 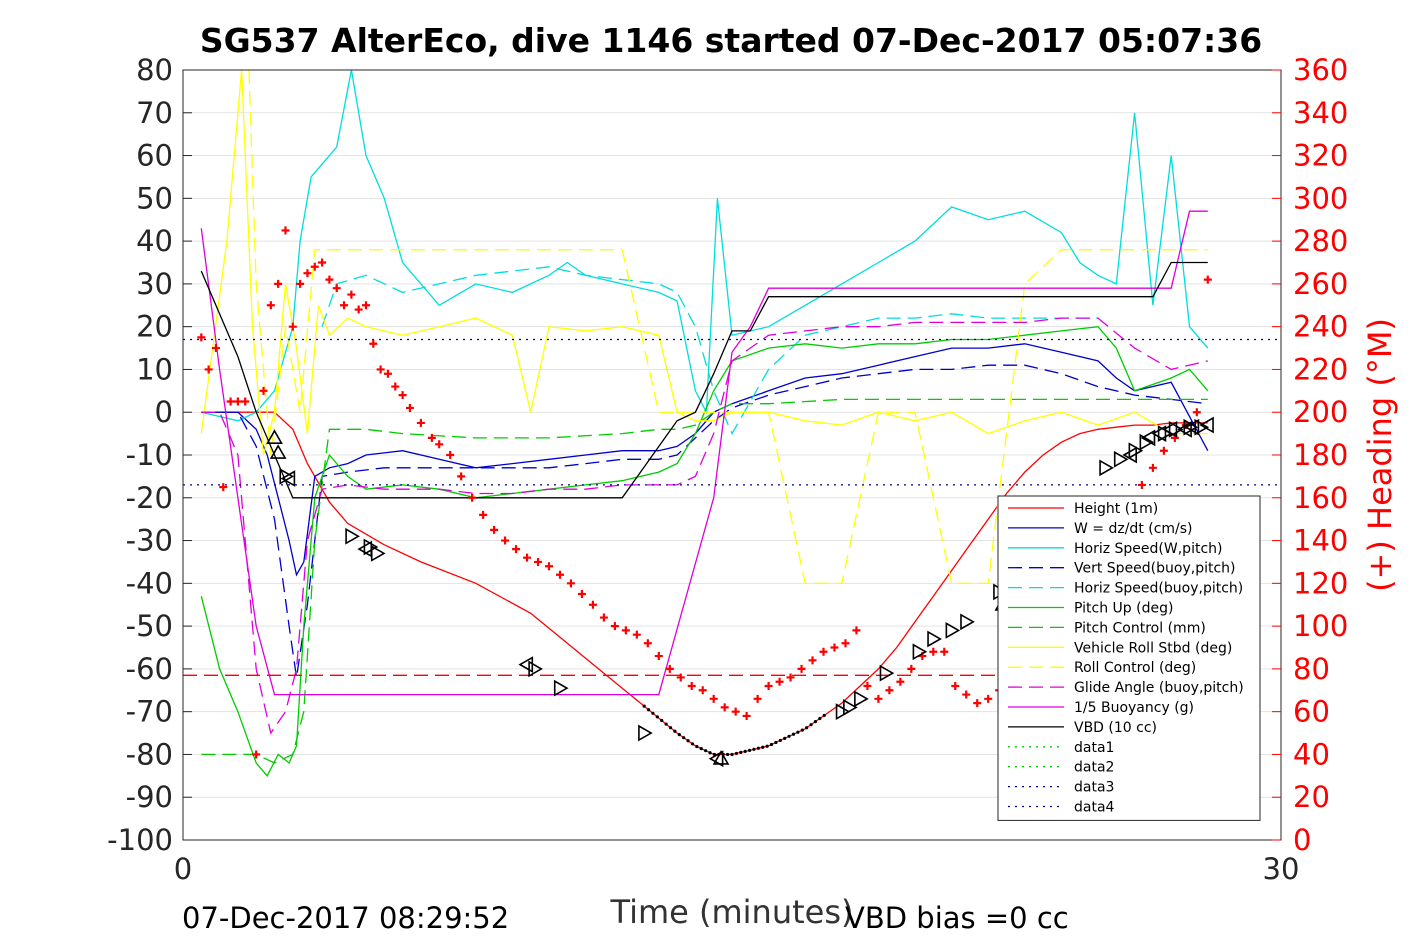 I want to click on y-right-tick-label: 280, so click(x=1320, y=241).